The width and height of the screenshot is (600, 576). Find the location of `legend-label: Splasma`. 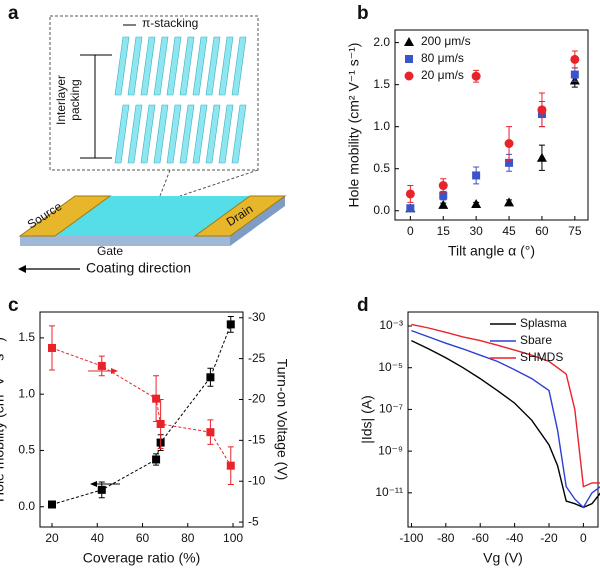

legend-label: Splasma is located at coordinates (543, 323).